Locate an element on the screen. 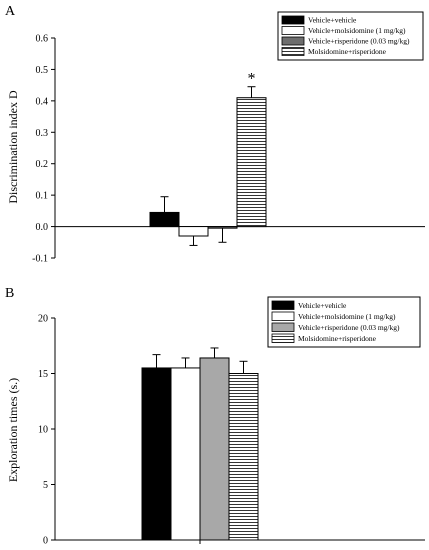 Image resolution: width=429 pixels, height=550 pixels. y-tick-label: 0.2 is located at coordinates (42, 164).